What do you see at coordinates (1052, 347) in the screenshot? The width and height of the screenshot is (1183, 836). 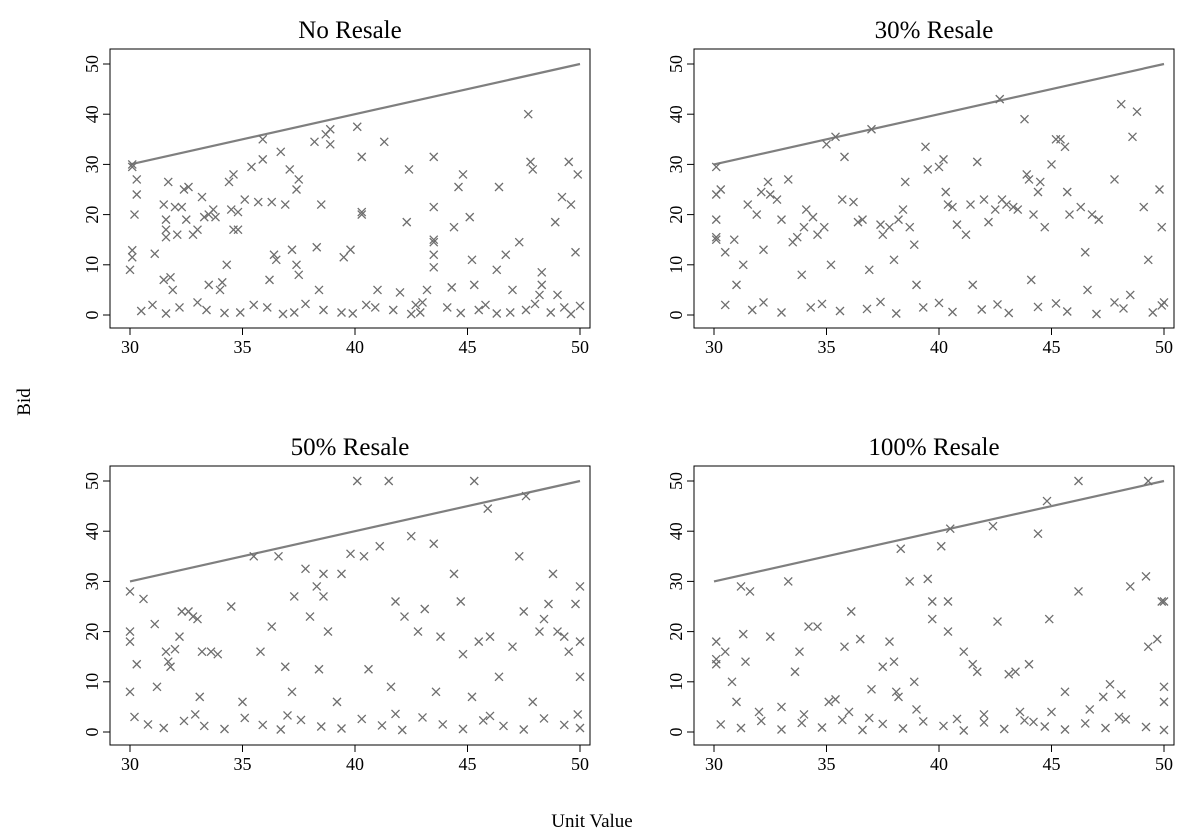 I see `x-tick-label: 45` at bounding box center [1052, 347].